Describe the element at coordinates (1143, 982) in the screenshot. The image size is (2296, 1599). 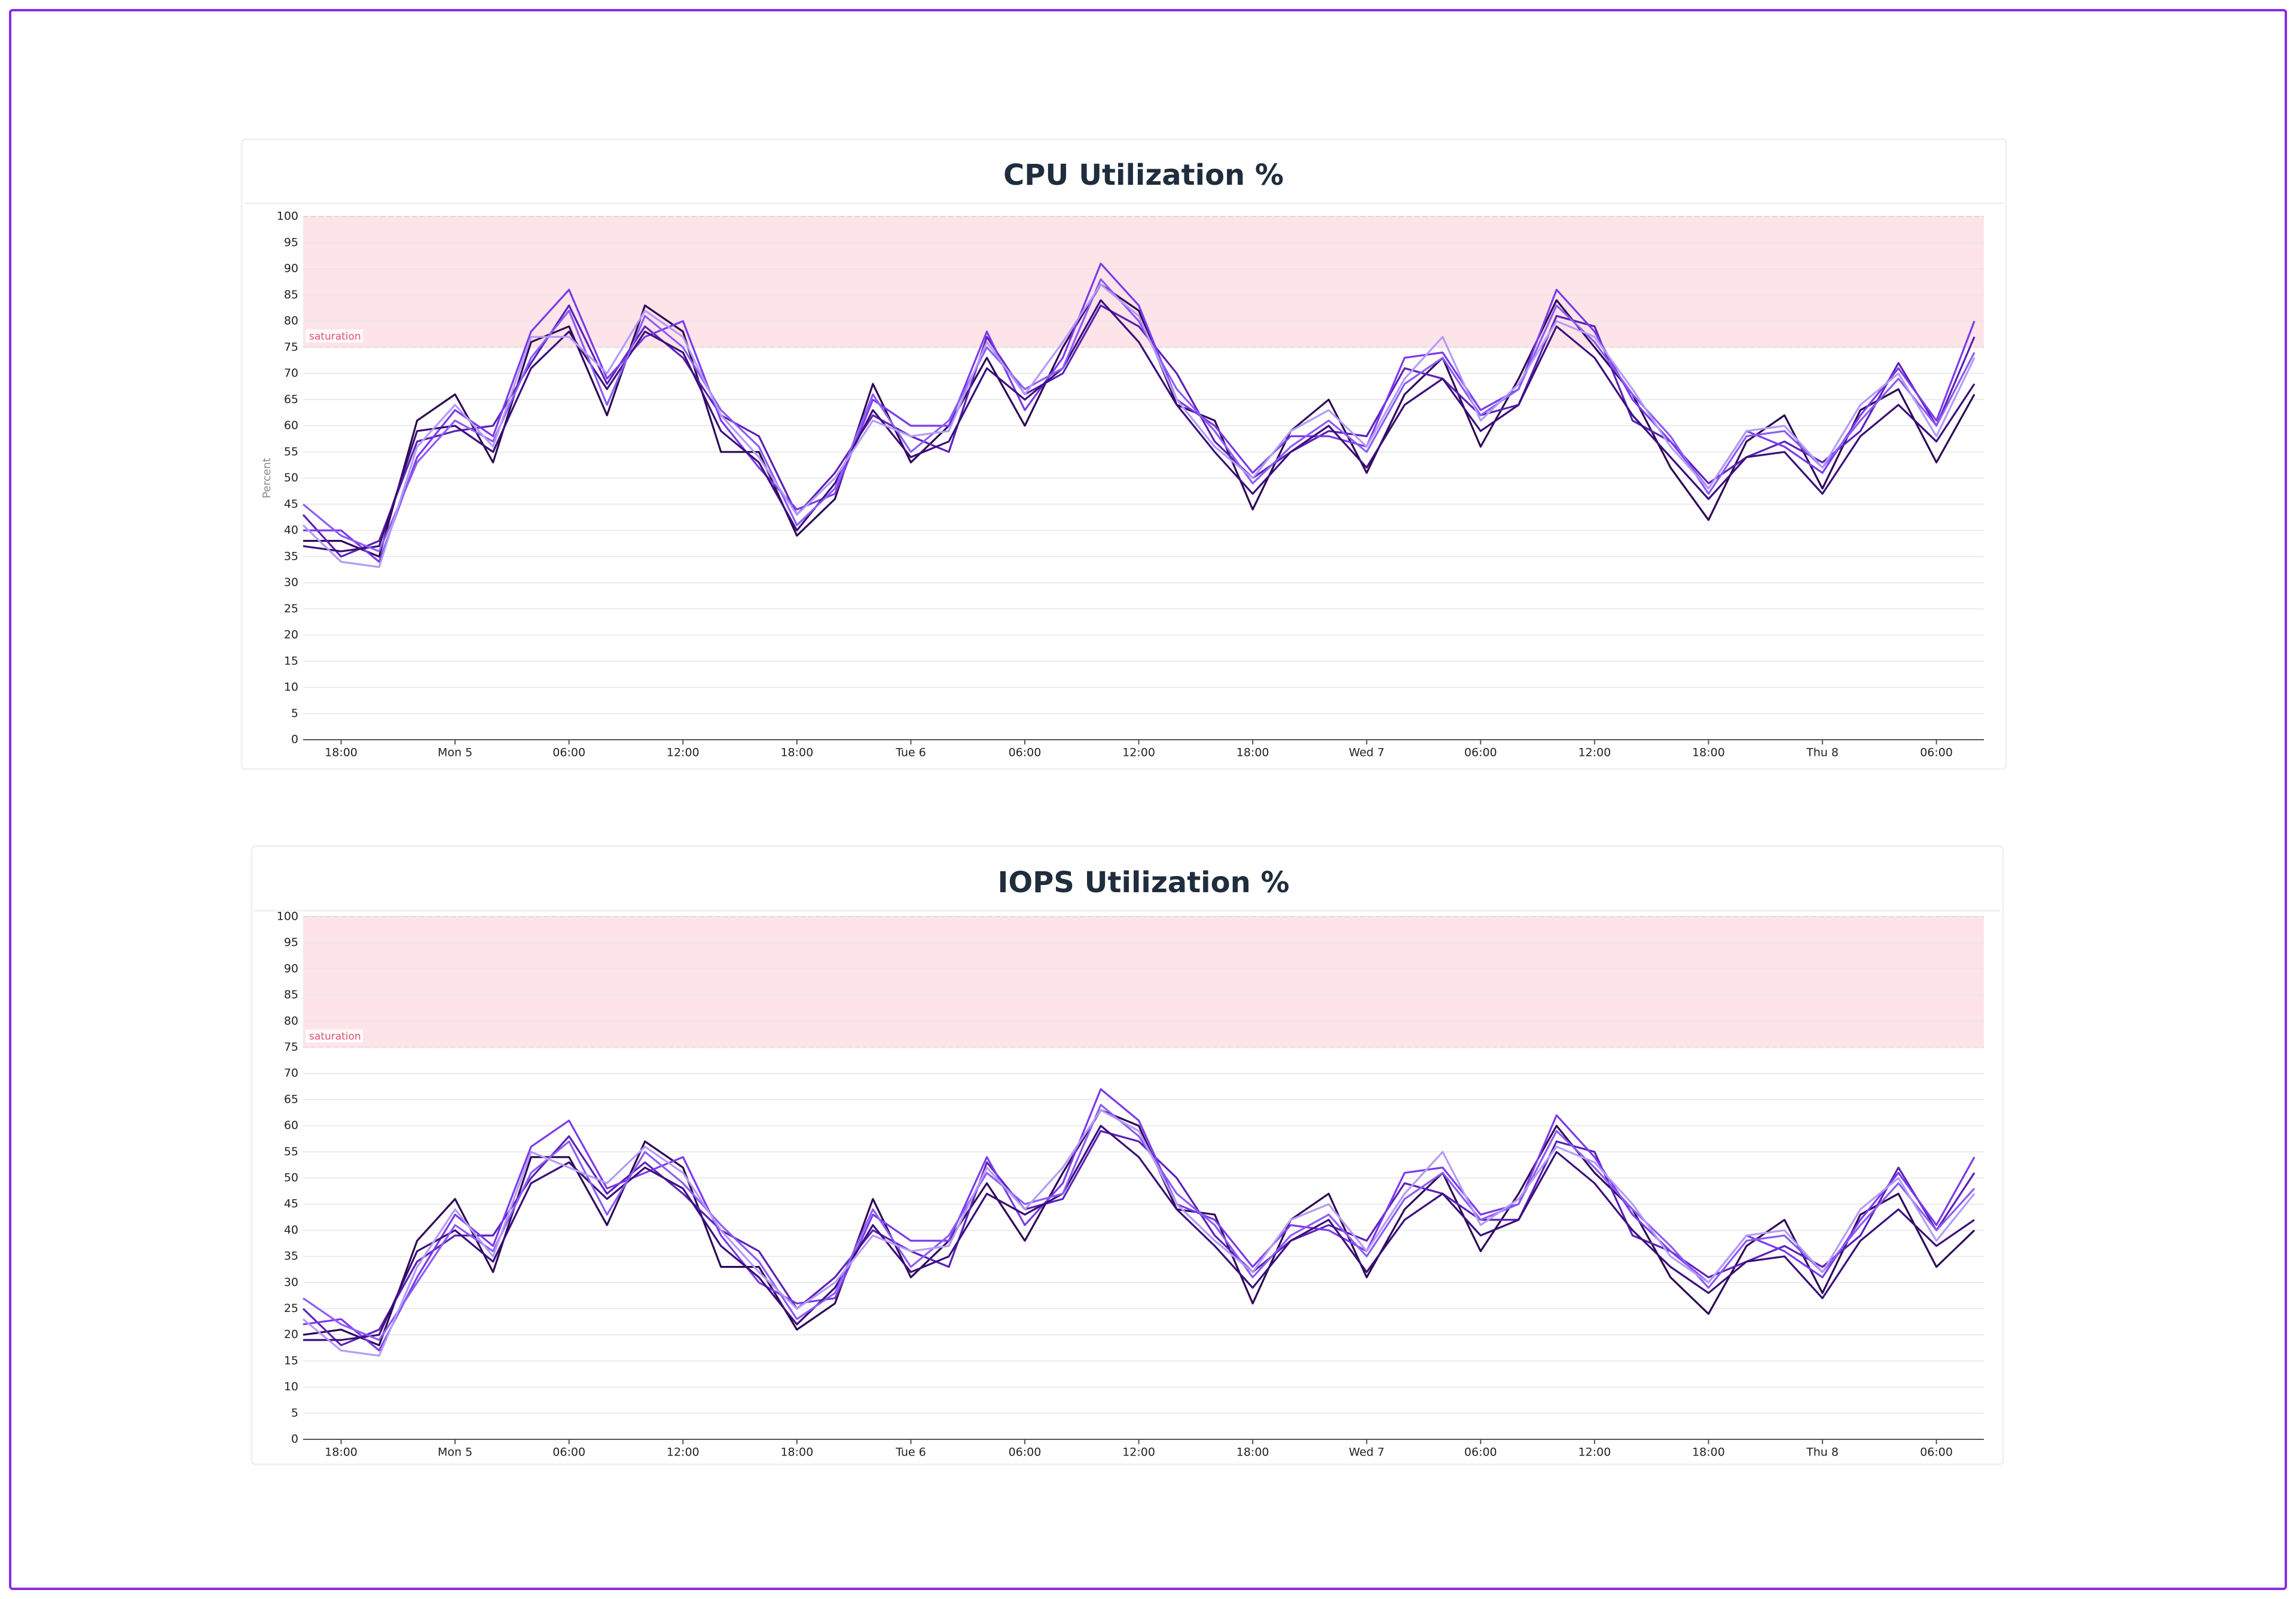
I see `saturation-band` at that location.